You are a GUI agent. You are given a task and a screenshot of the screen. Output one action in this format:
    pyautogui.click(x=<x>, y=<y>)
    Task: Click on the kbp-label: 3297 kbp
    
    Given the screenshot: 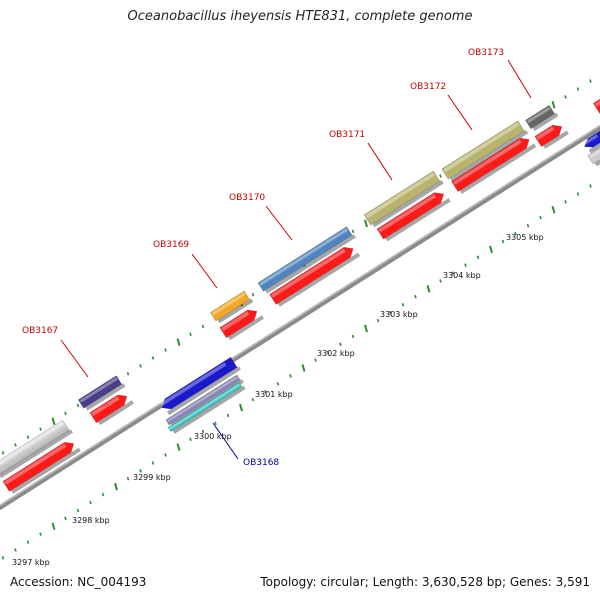 What is the action you would take?
    pyautogui.click(x=31, y=562)
    